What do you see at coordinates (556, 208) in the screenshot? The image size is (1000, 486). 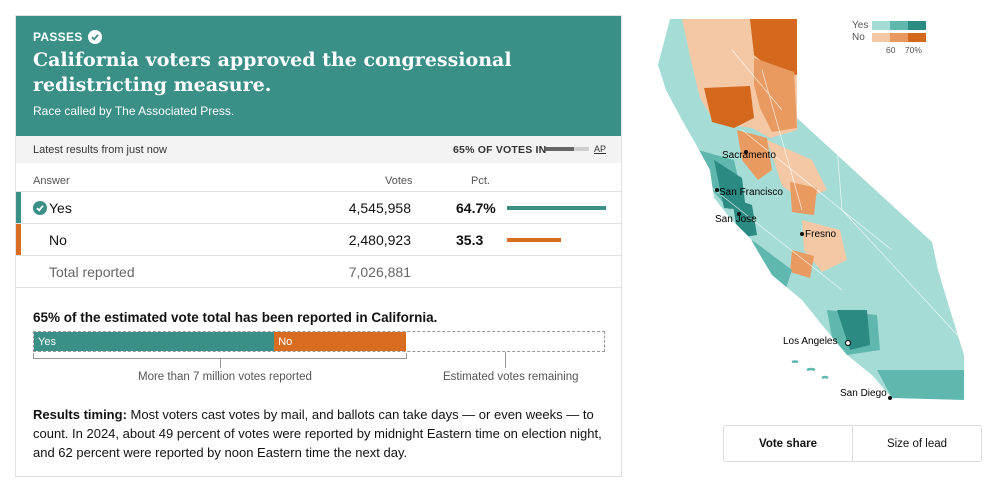 I see `pct-bar-yes` at bounding box center [556, 208].